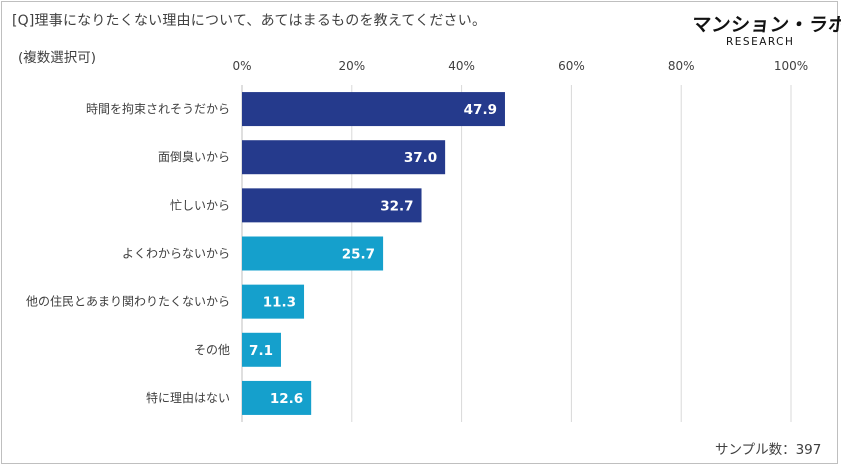  What do you see at coordinates (791, 66) in the screenshot?
I see `x-tick-label: 100%` at bounding box center [791, 66].